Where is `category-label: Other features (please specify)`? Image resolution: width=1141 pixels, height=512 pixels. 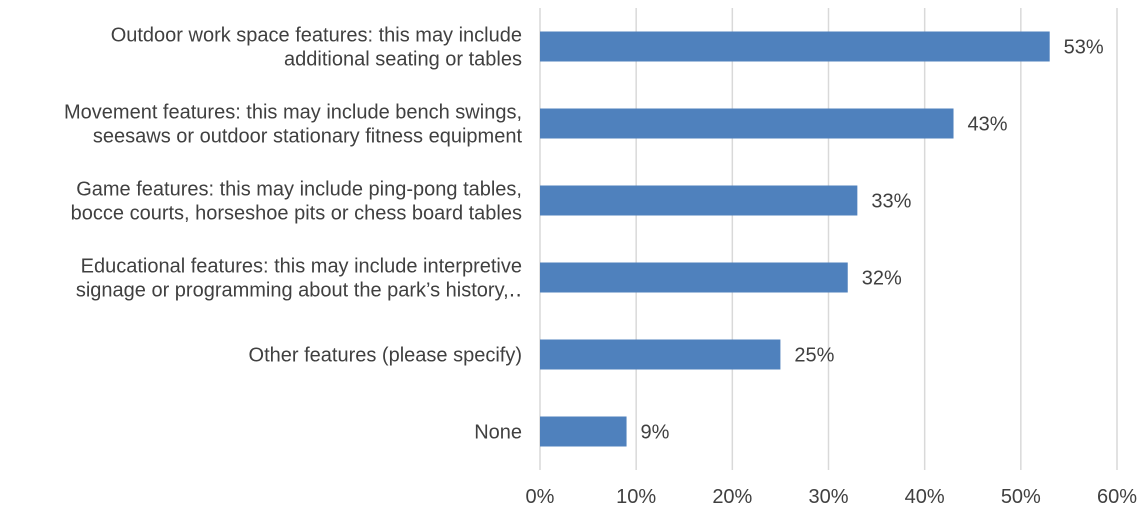 category-label: Other features (please specify) is located at coordinates (385, 356).